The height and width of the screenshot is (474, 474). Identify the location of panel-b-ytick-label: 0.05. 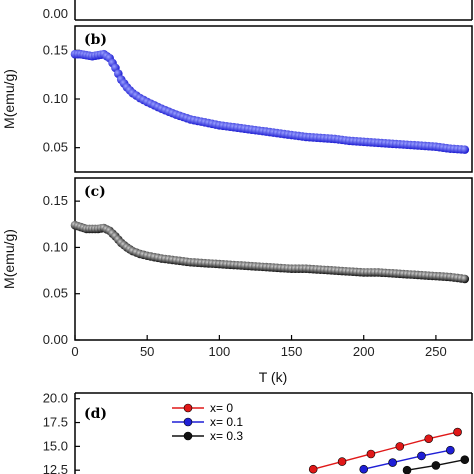
(55, 147).